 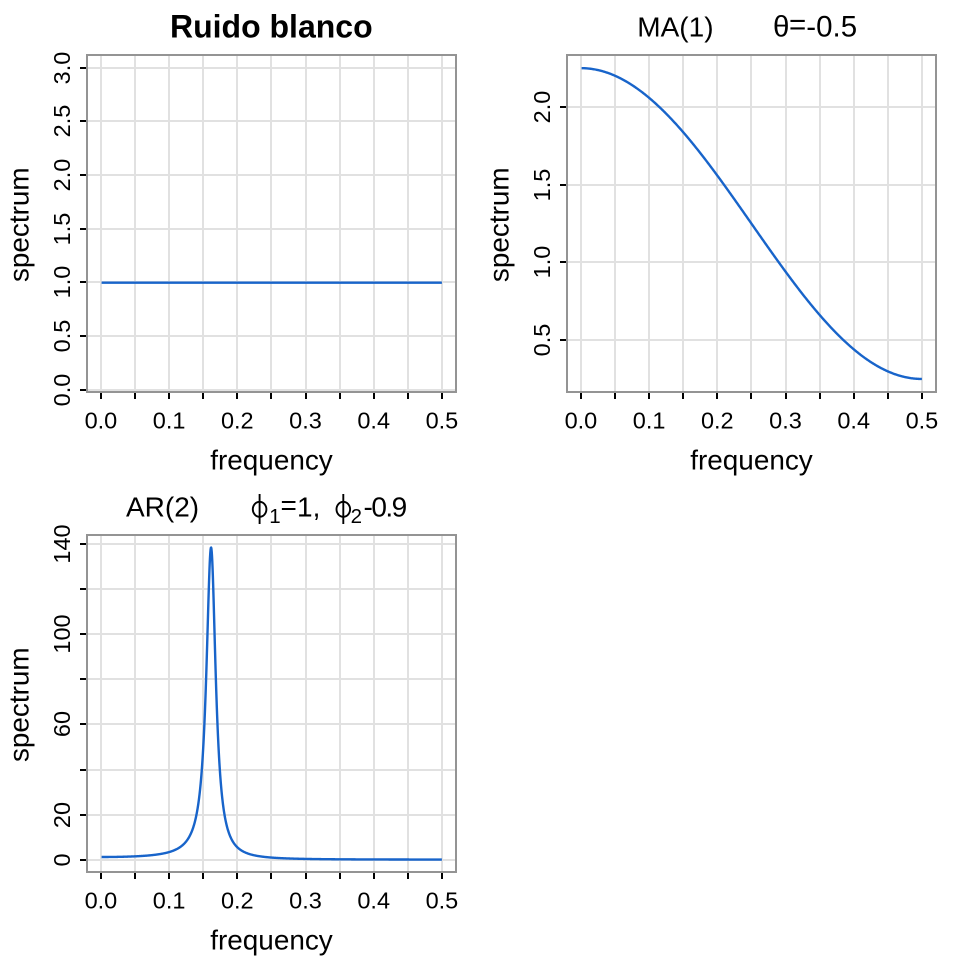 What do you see at coordinates (675, 27) in the screenshot?
I see `svg-text: MA(1)` at bounding box center [675, 27].